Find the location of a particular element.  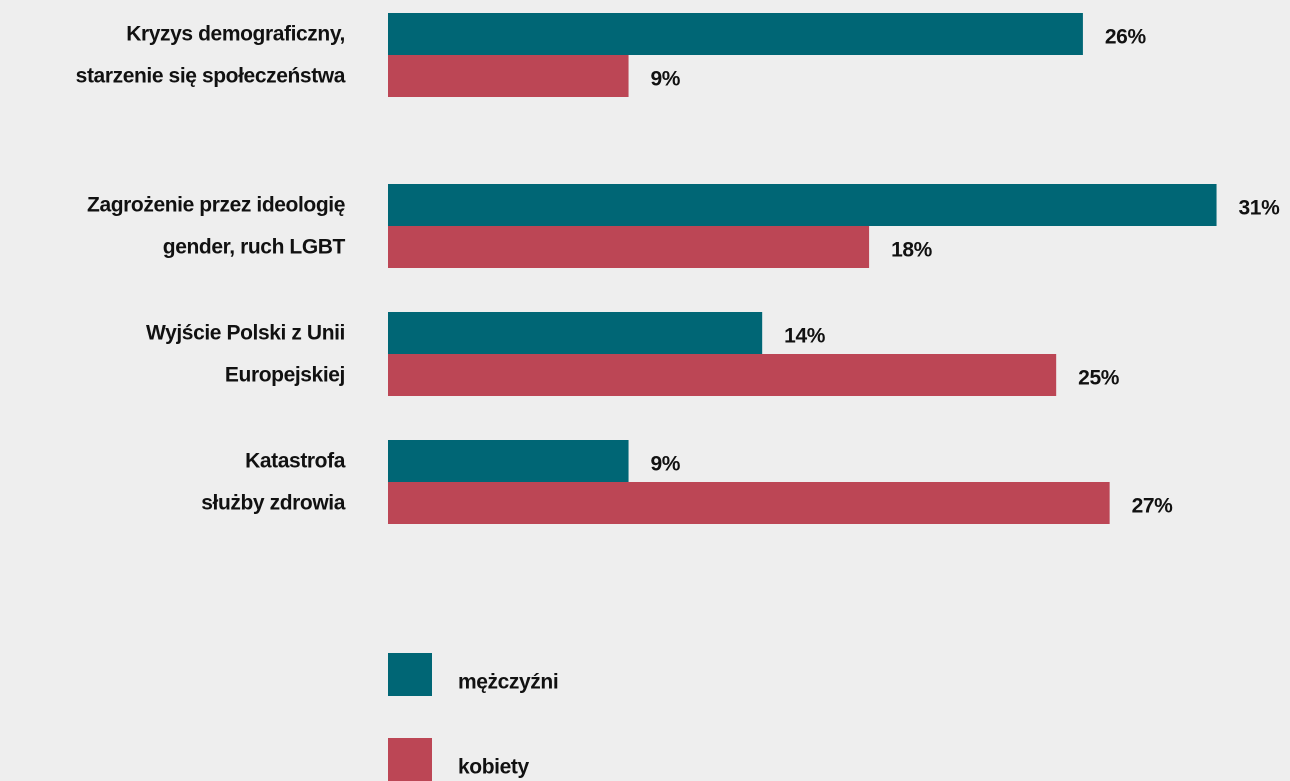

category-label: służby zdrowia is located at coordinates (273, 503).